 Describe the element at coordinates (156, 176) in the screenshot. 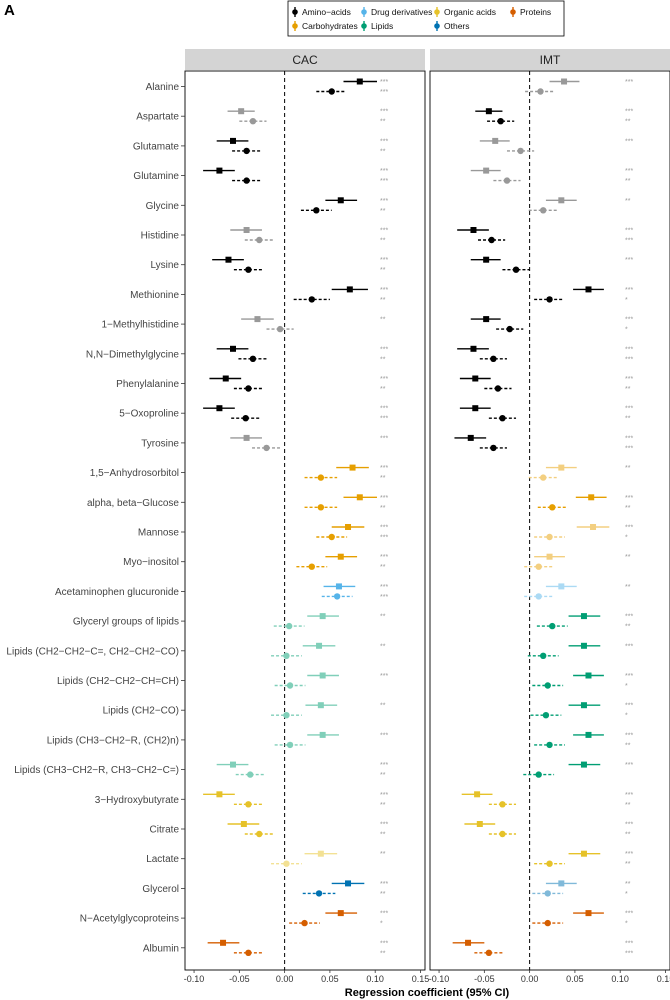

I see `metabolite-label: Glutamine` at that location.